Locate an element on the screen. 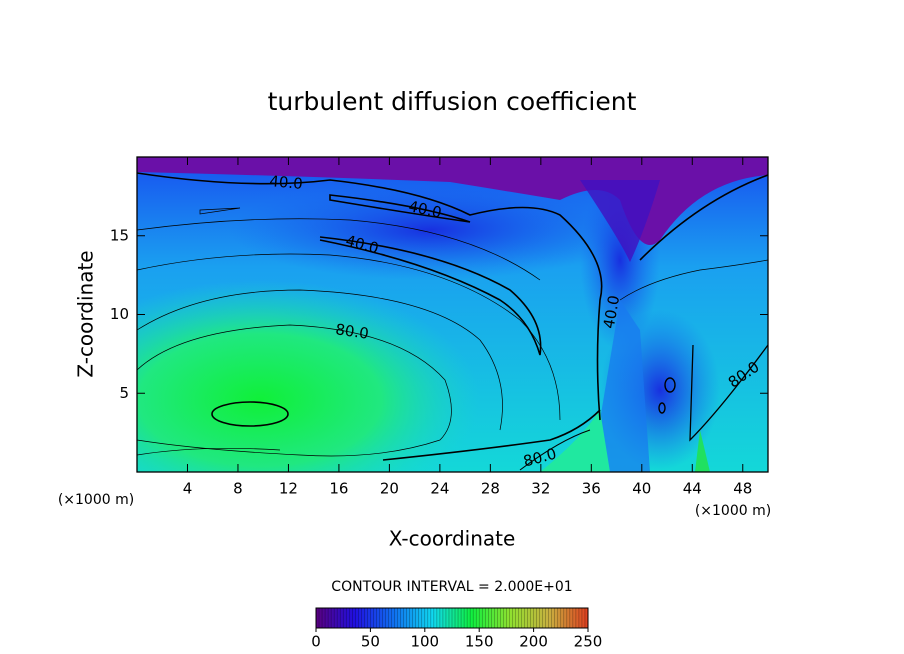 This screenshot has width=904, height=654. y-axis-title: Z-coordinate is located at coordinates (86, 313).